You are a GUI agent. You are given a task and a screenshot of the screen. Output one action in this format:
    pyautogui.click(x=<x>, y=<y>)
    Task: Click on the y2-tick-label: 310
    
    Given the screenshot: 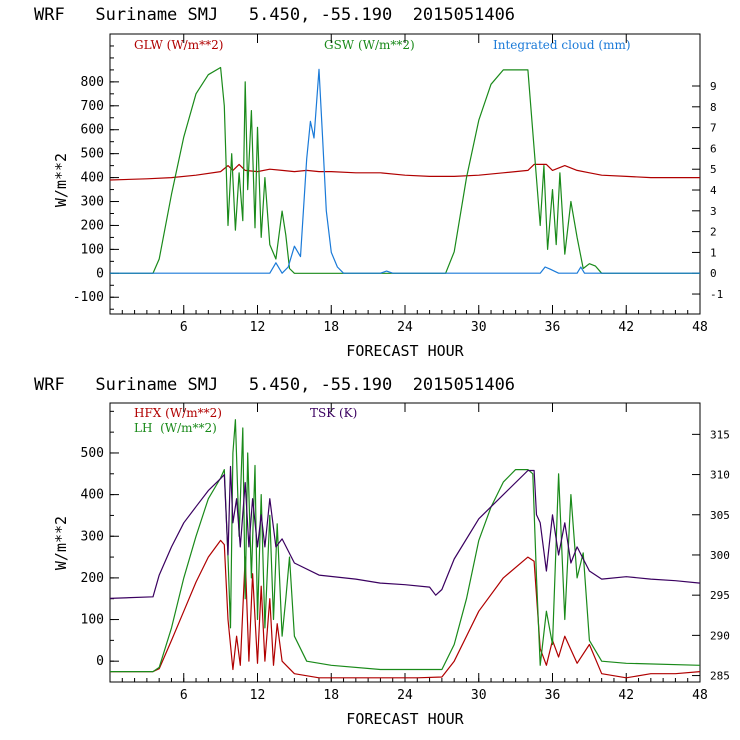 What is the action you would take?
    pyautogui.click(x=720, y=475)
    